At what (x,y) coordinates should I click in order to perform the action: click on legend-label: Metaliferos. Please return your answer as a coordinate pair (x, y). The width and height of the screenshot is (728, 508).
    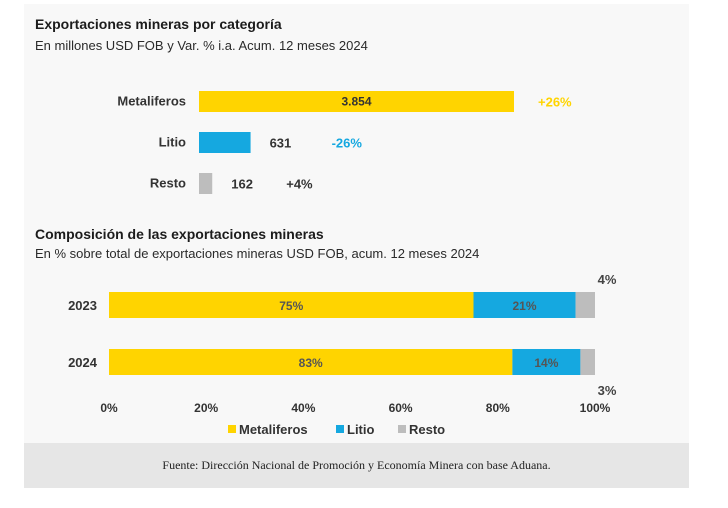
    Looking at the image, I should click on (273, 429).